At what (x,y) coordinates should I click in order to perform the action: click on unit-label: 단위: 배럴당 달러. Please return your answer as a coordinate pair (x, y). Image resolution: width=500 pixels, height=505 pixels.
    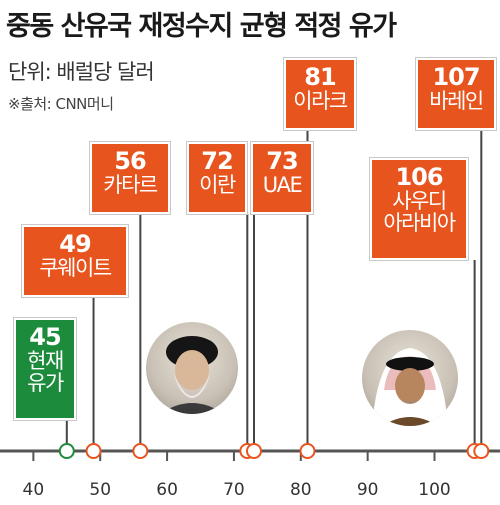
    Looking at the image, I should click on (81, 72).